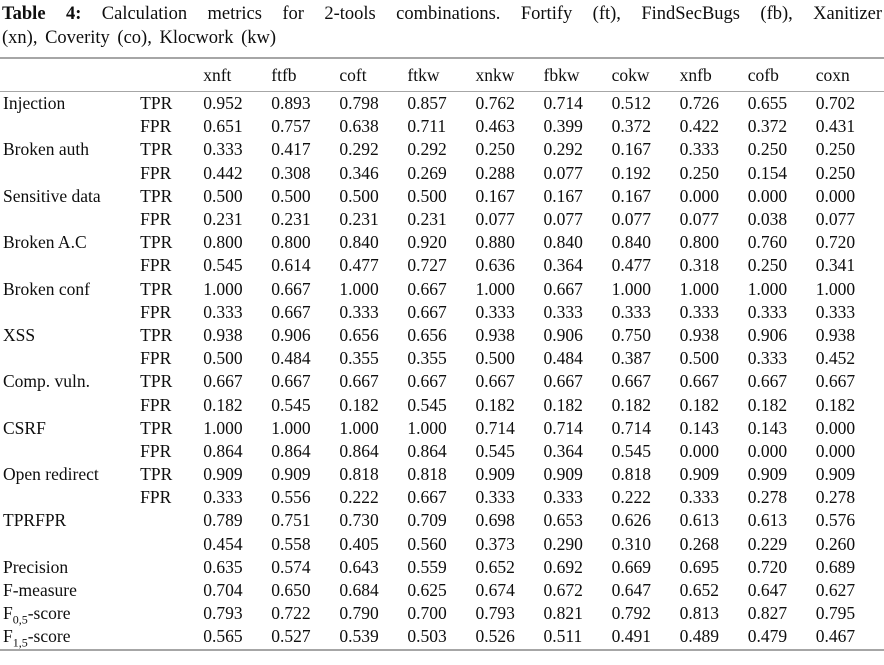  I want to click on metric-value-cell: 0.800, so click(699, 242).